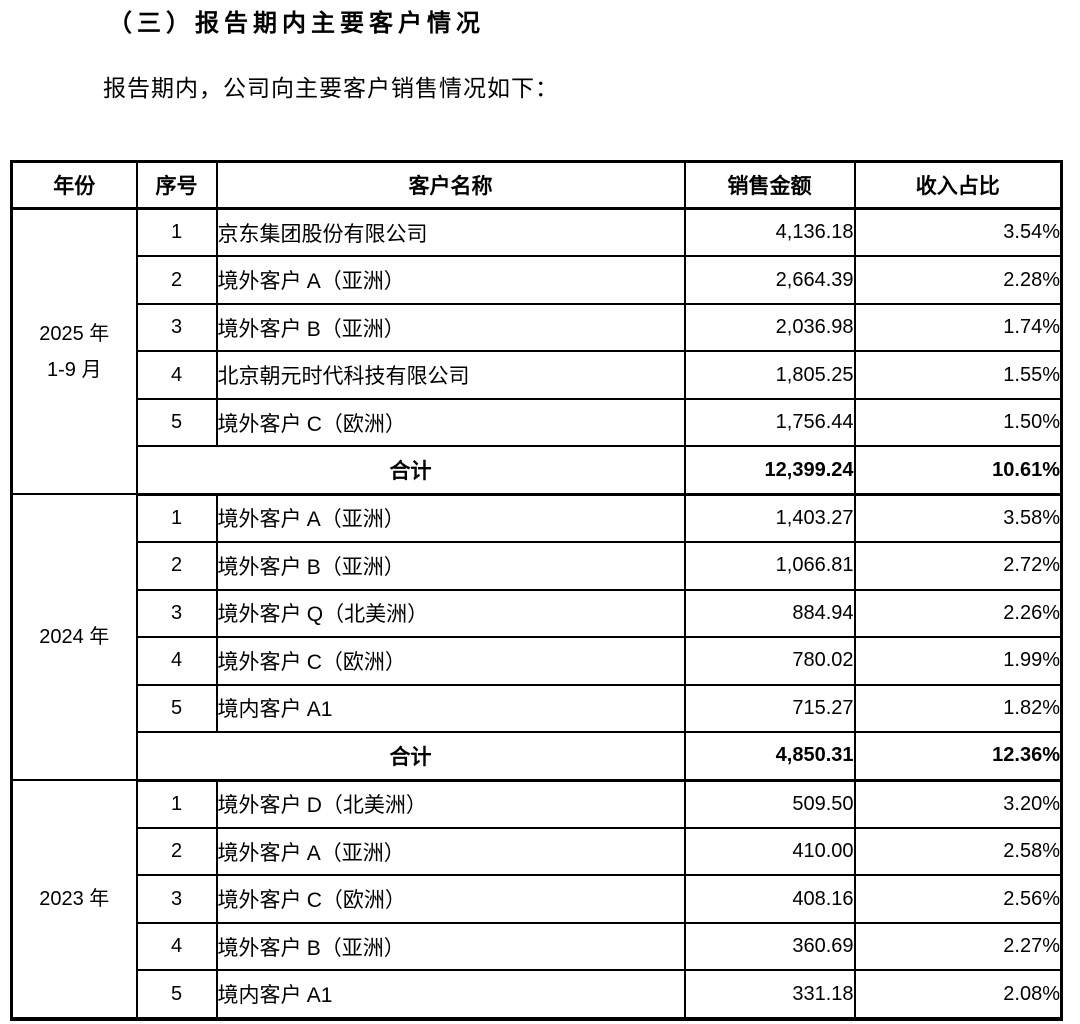 The height and width of the screenshot is (1024, 1080). Describe the element at coordinates (958, 185) in the screenshot. I see `col-header-share: 收入占比` at that location.